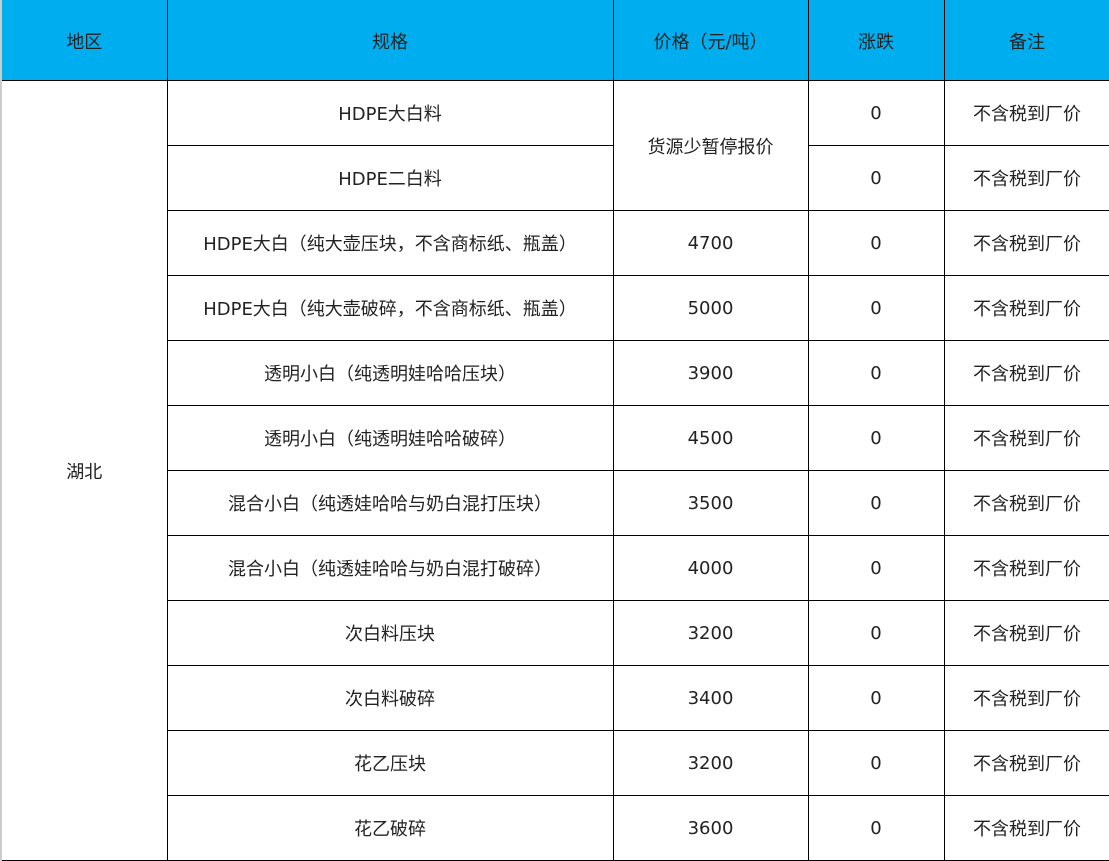 The image size is (1109, 861). I want to click on price-cell-merged: 货源少暂停报价, so click(710, 145).